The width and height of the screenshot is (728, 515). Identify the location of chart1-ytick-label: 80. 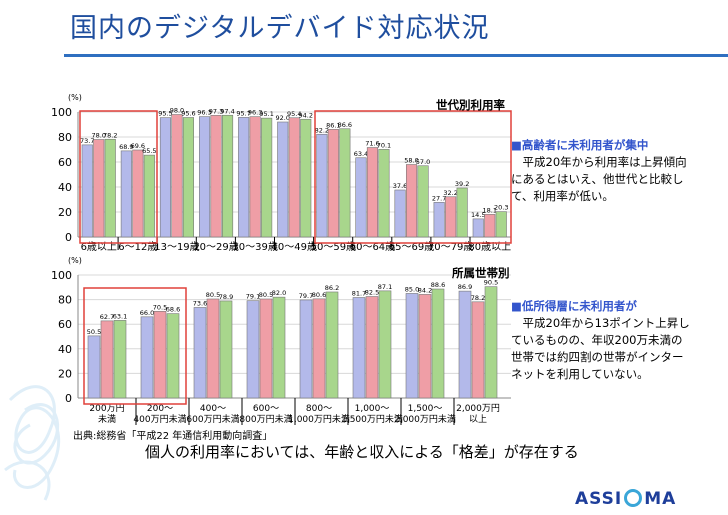
(65, 137).